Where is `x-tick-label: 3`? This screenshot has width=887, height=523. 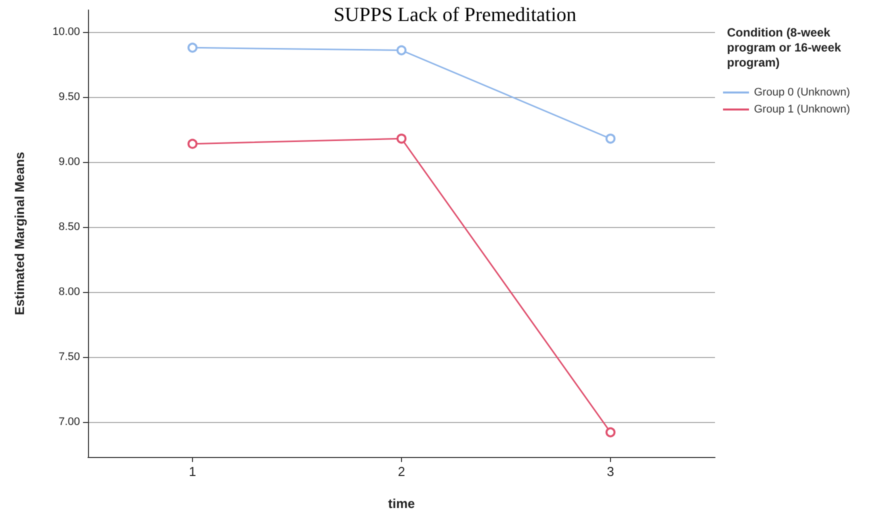 x-tick-label: 3 is located at coordinates (610, 471).